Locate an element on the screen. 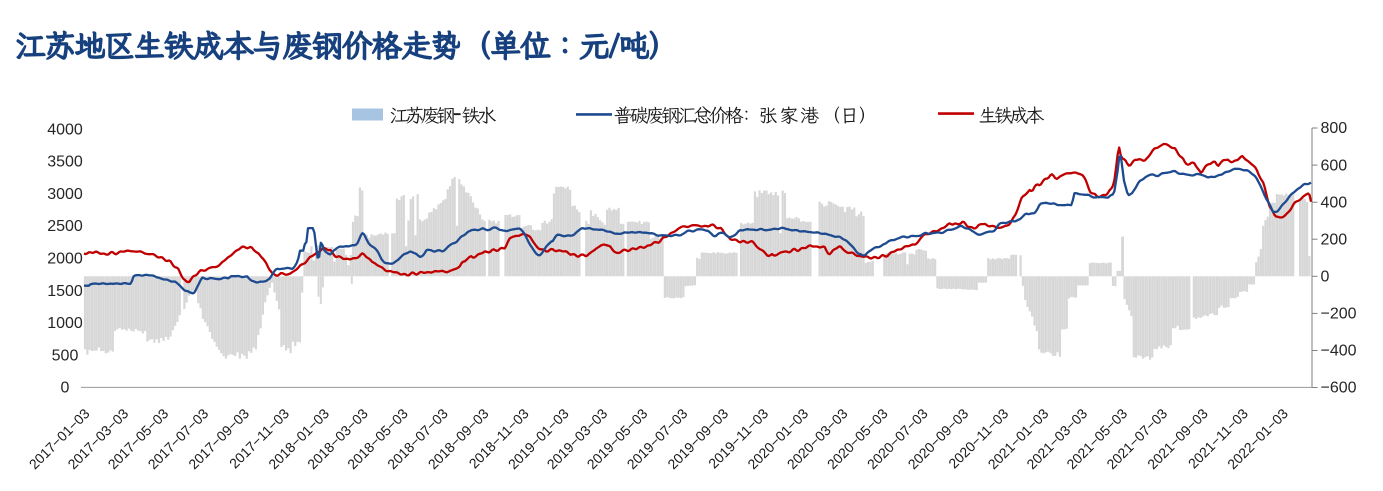 The width and height of the screenshot is (1383, 491). svg-text: 1000 is located at coordinates (65, 323).